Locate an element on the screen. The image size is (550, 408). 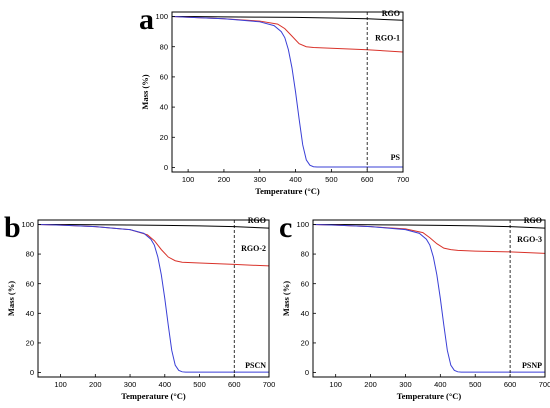
series-label-ps: PS is located at coordinates (396, 157).